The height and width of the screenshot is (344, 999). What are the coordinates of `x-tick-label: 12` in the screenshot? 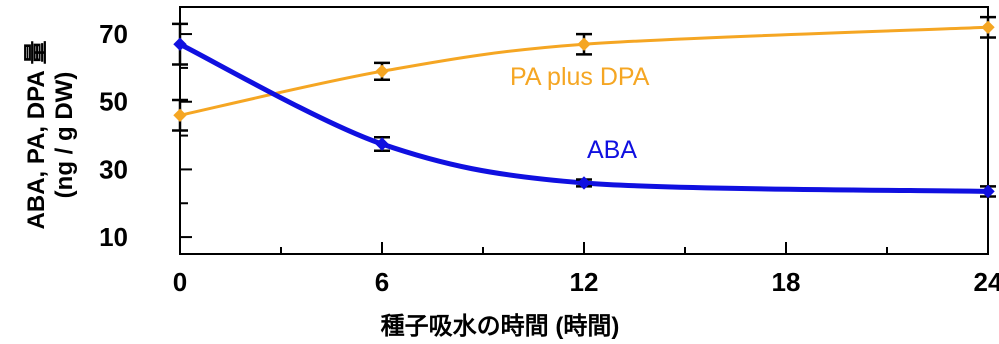 It's located at (584, 282).